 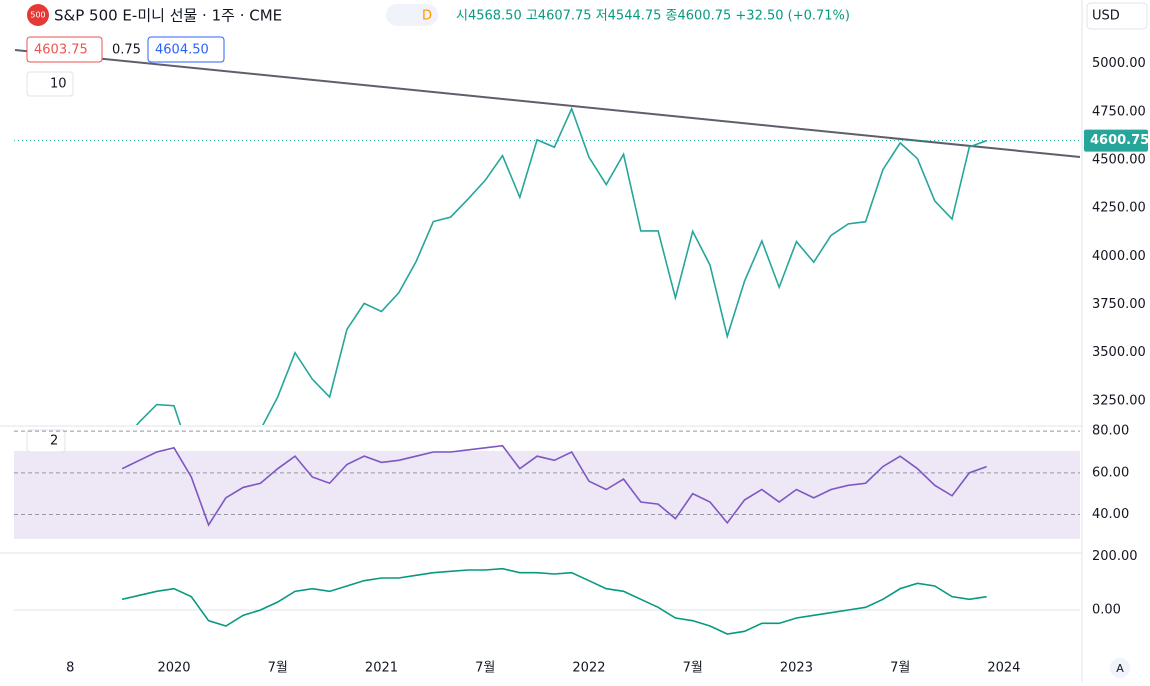 I want to click on y-tick-label: 4250.00, so click(x=1119, y=208).